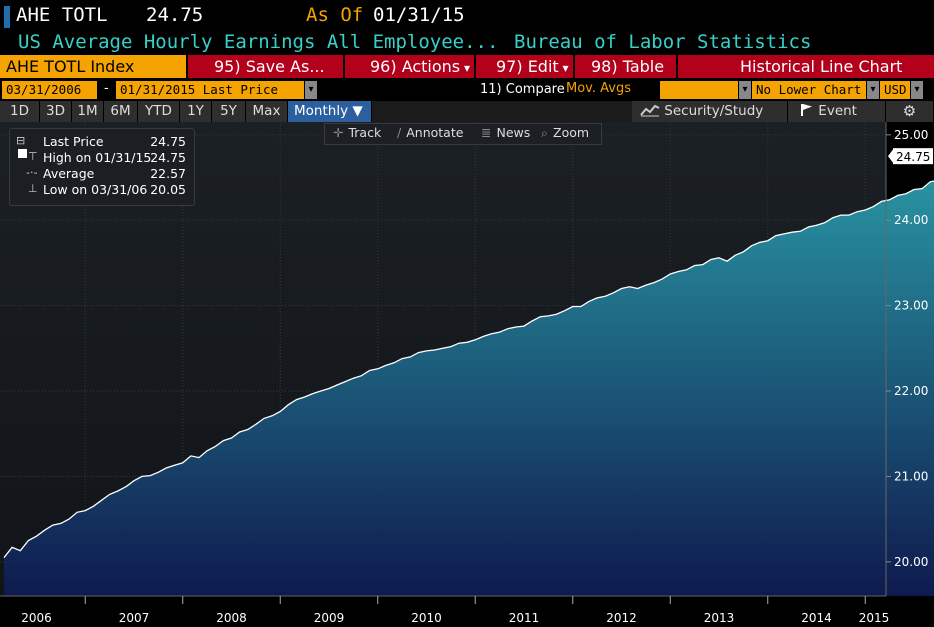  I want to click on currency-dropdown-icon: ▾, so click(917, 90).